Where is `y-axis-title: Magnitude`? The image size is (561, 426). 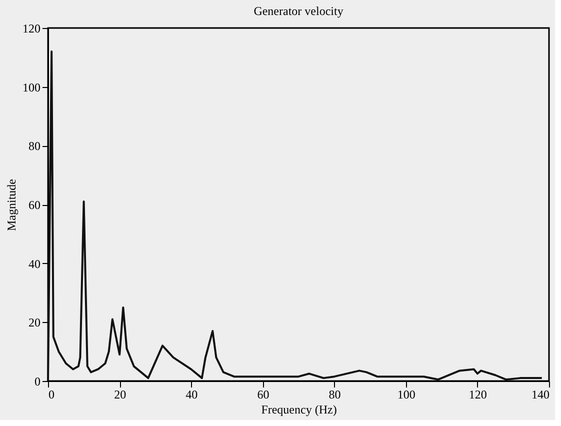
y-axis-title: Magnitude is located at coordinates (11, 205).